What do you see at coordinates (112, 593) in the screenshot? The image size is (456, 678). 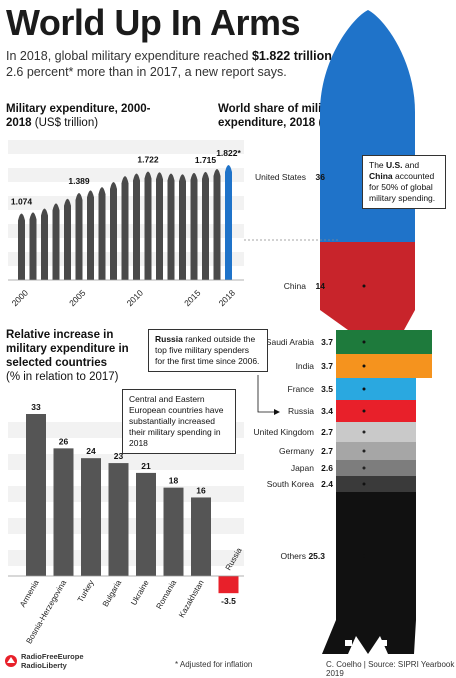 I see `increase-category-label: Bulgaria` at bounding box center [112, 593].